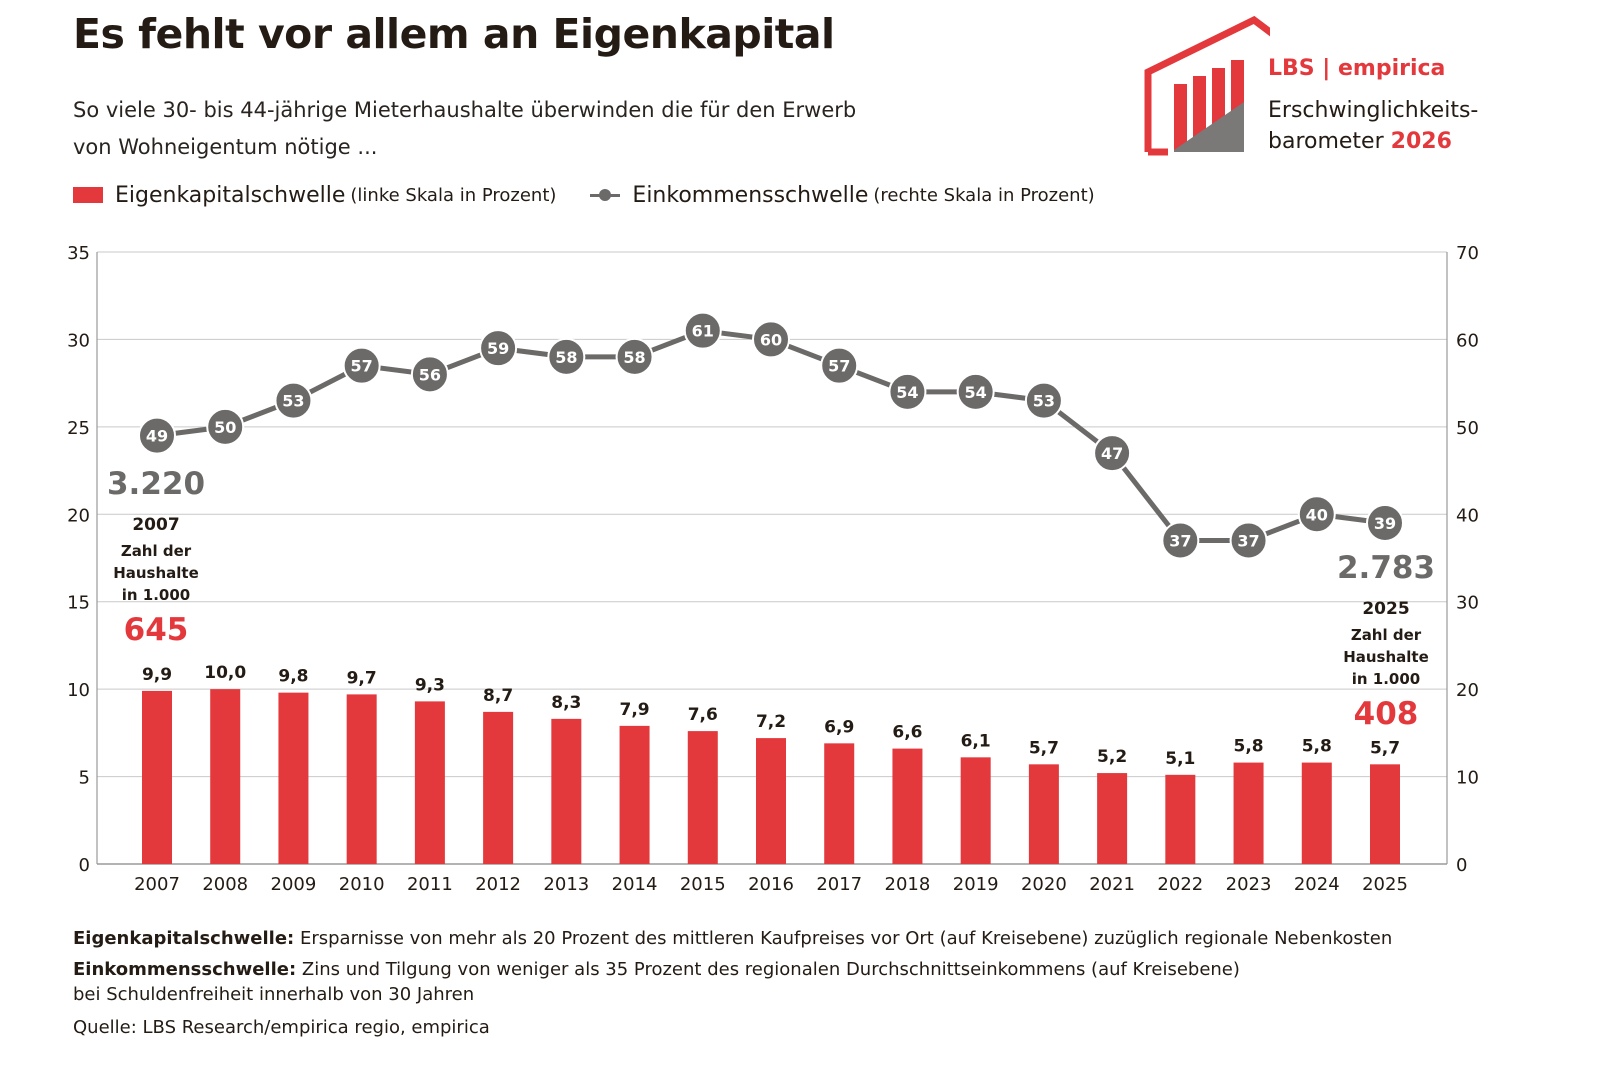  I want to click on x-tick-label: 2020, so click(1044, 884).